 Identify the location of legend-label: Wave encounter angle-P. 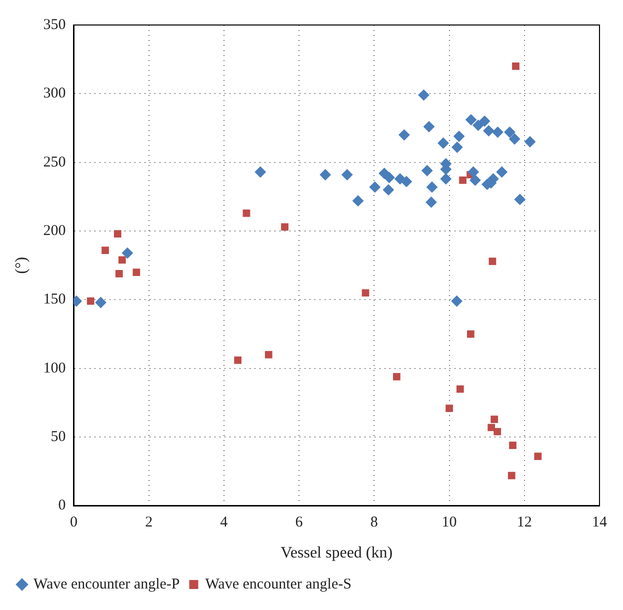
(107, 584).